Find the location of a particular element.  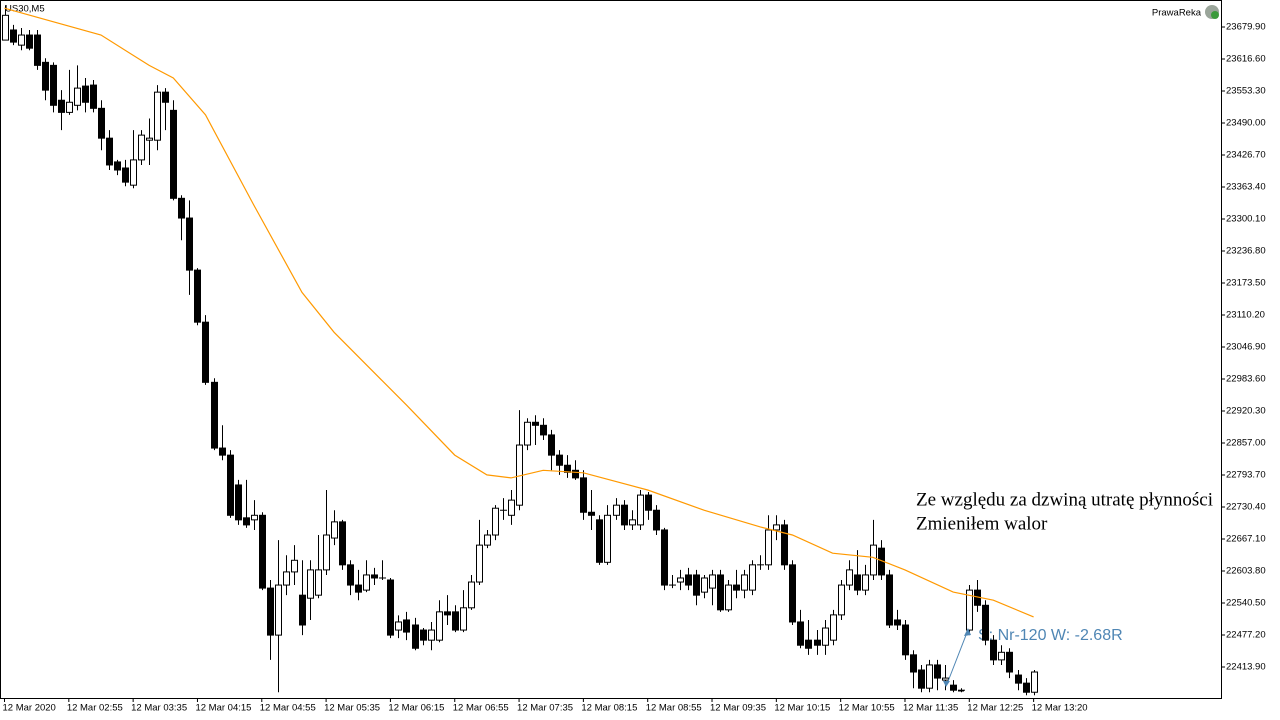

y-tick-label: 23300.10 is located at coordinates (1246, 219).